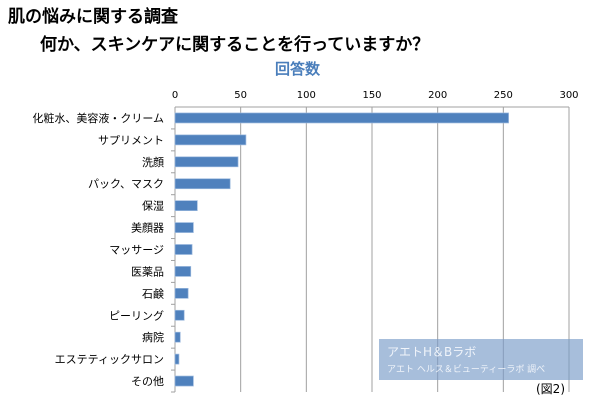 The height and width of the screenshot is (400, 600). Describe the element at coordinates (153, 337) in the screenshot. I see `category-label: 病院` at that location.